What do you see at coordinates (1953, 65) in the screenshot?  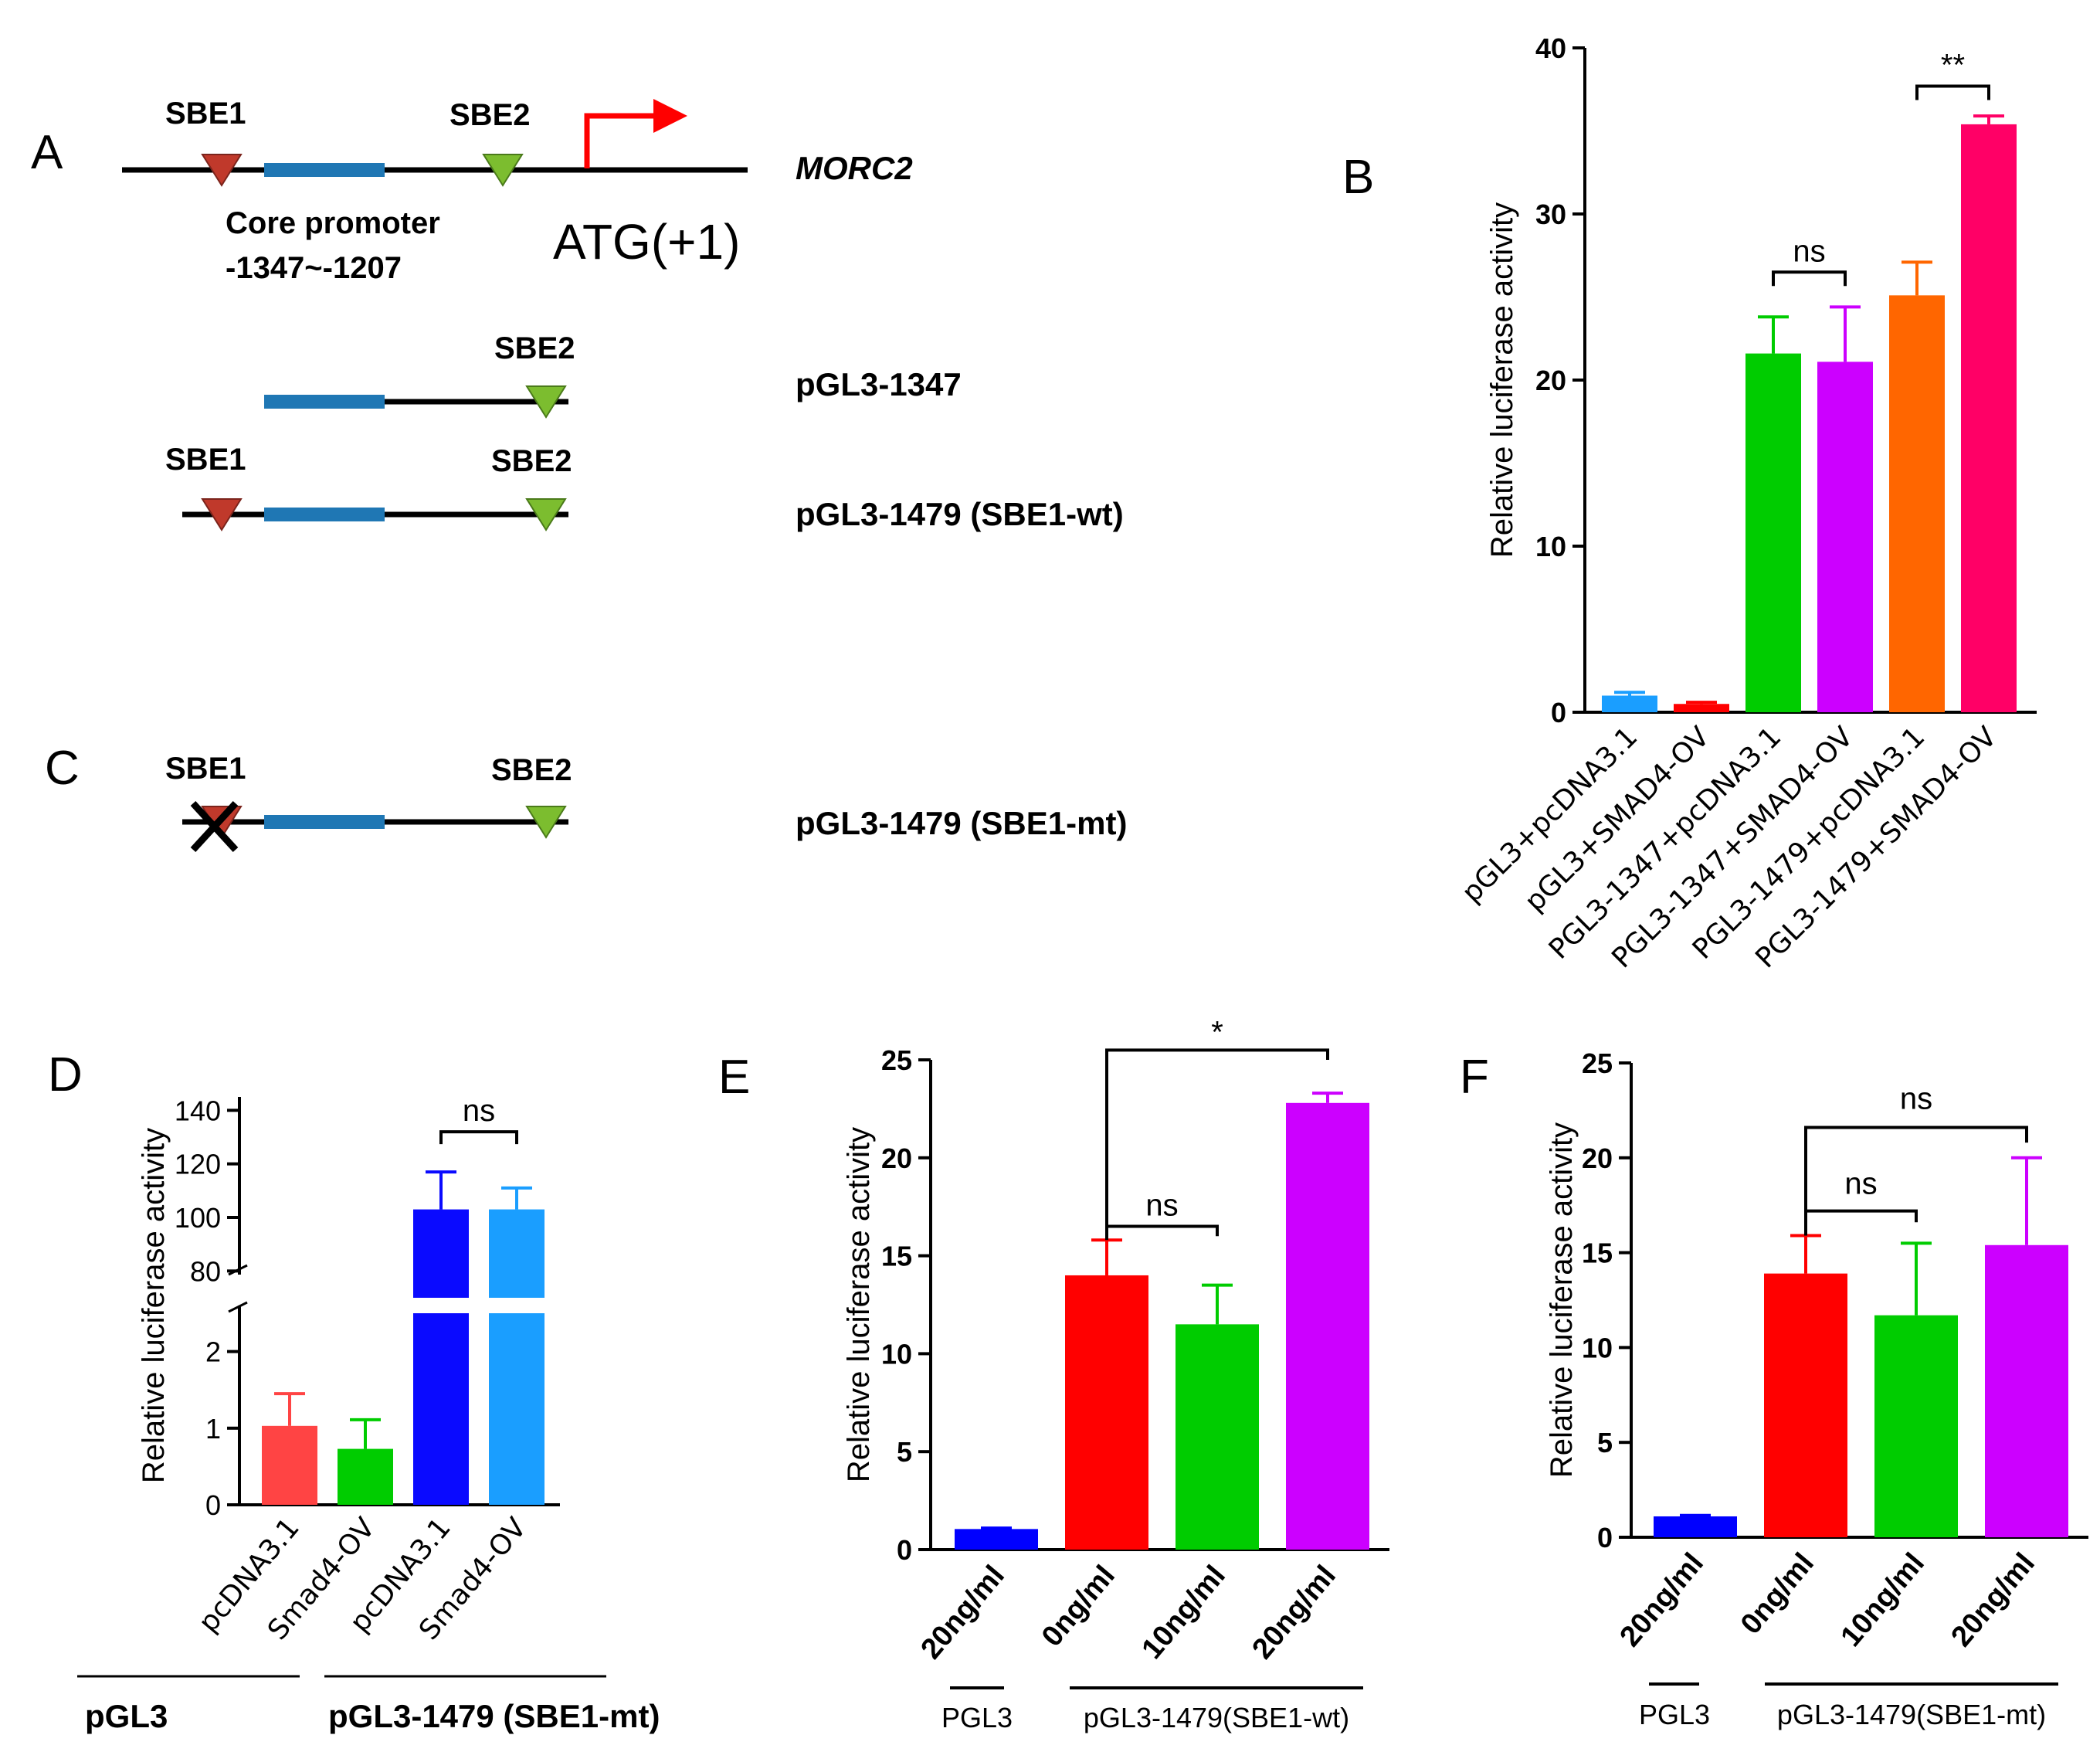 I see `significance-label: **` at bounding box center [1953, 65].